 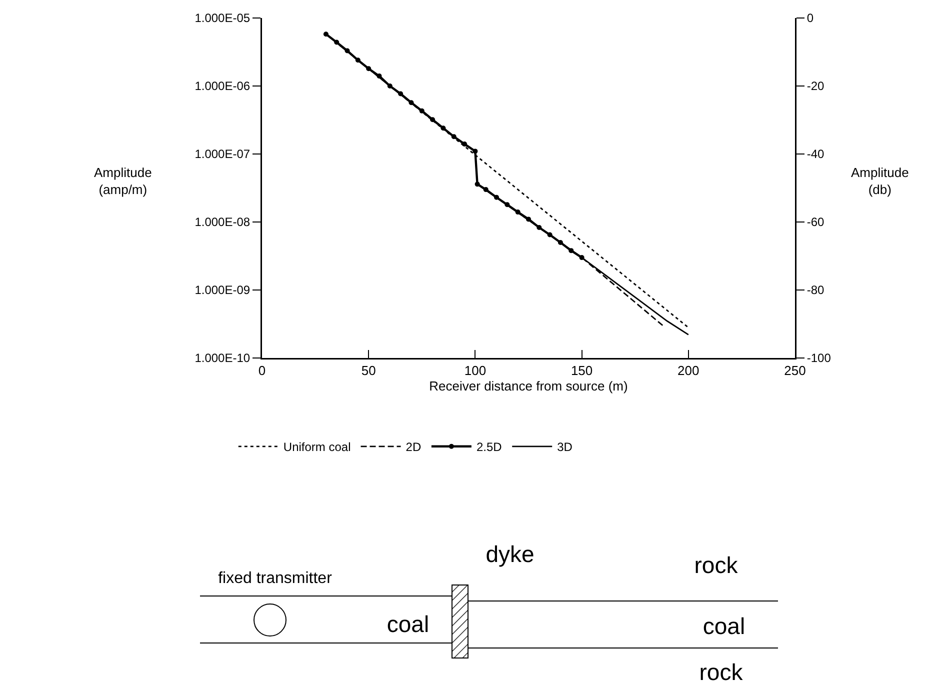 I want to click on y2-tick-label: -40, so click(x=815, y=154).